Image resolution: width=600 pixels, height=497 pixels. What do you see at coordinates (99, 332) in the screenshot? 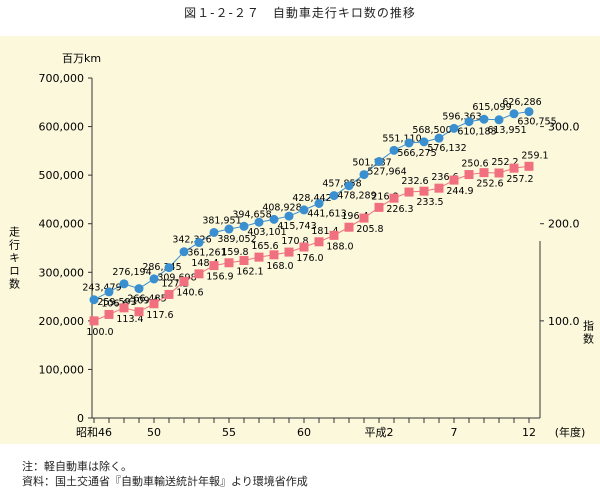
I see `series2-data-label: 100.0` at bounding box center [99, 332].